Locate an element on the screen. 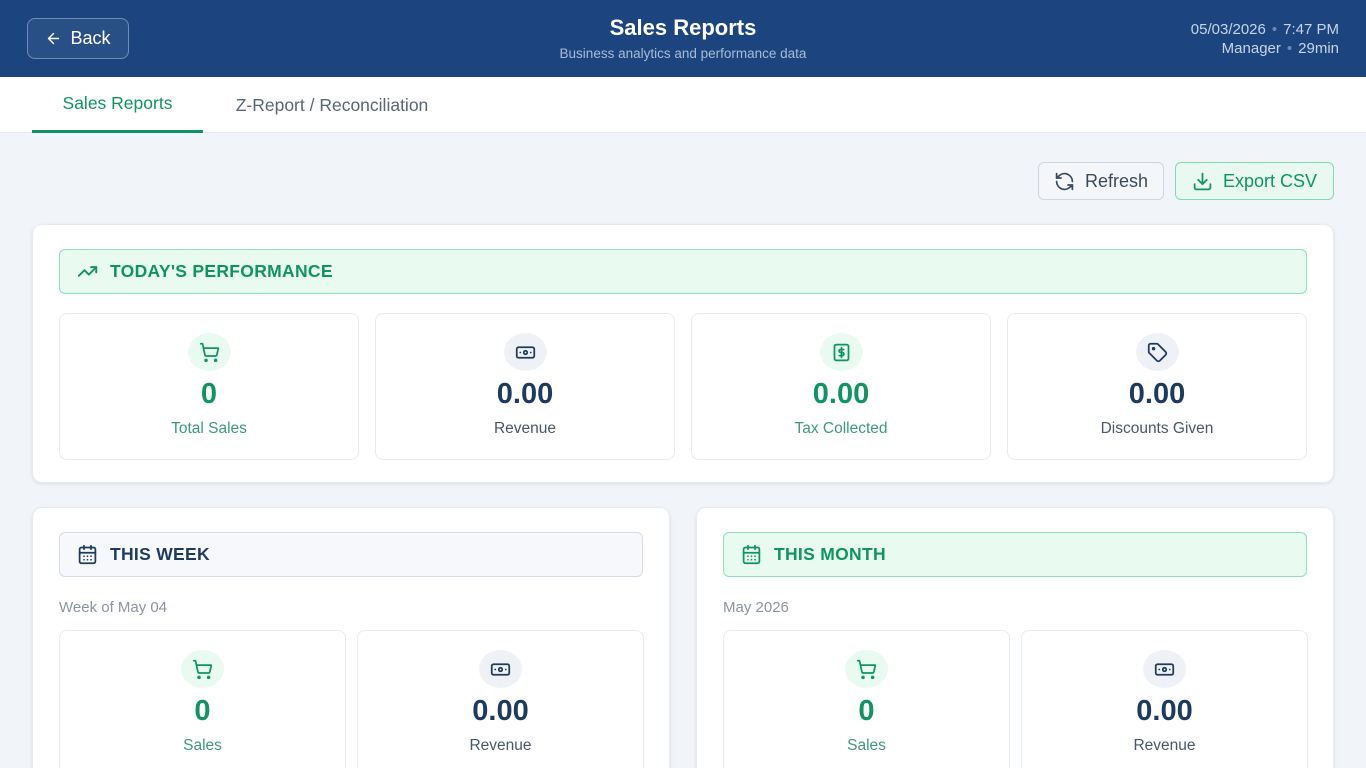  back-button-label: Back is located at coordinates (90, 38).